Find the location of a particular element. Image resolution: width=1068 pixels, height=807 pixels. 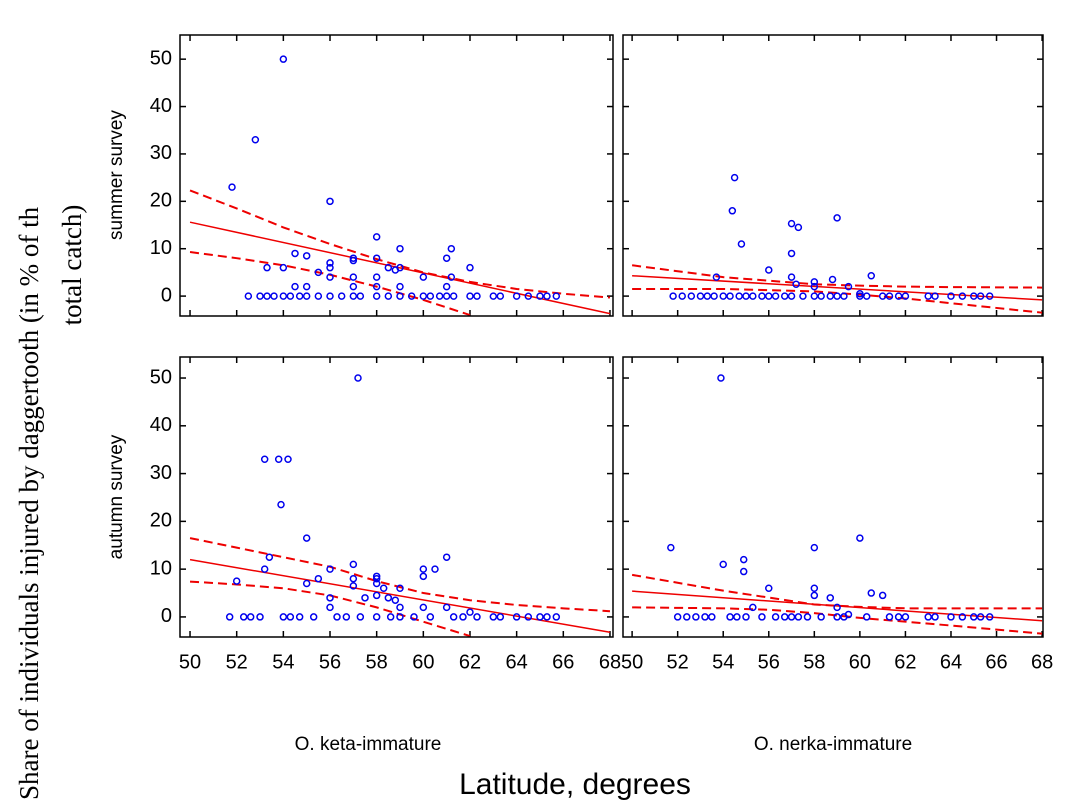

y-tick-label: 50 is located at coordinates (161, 58).